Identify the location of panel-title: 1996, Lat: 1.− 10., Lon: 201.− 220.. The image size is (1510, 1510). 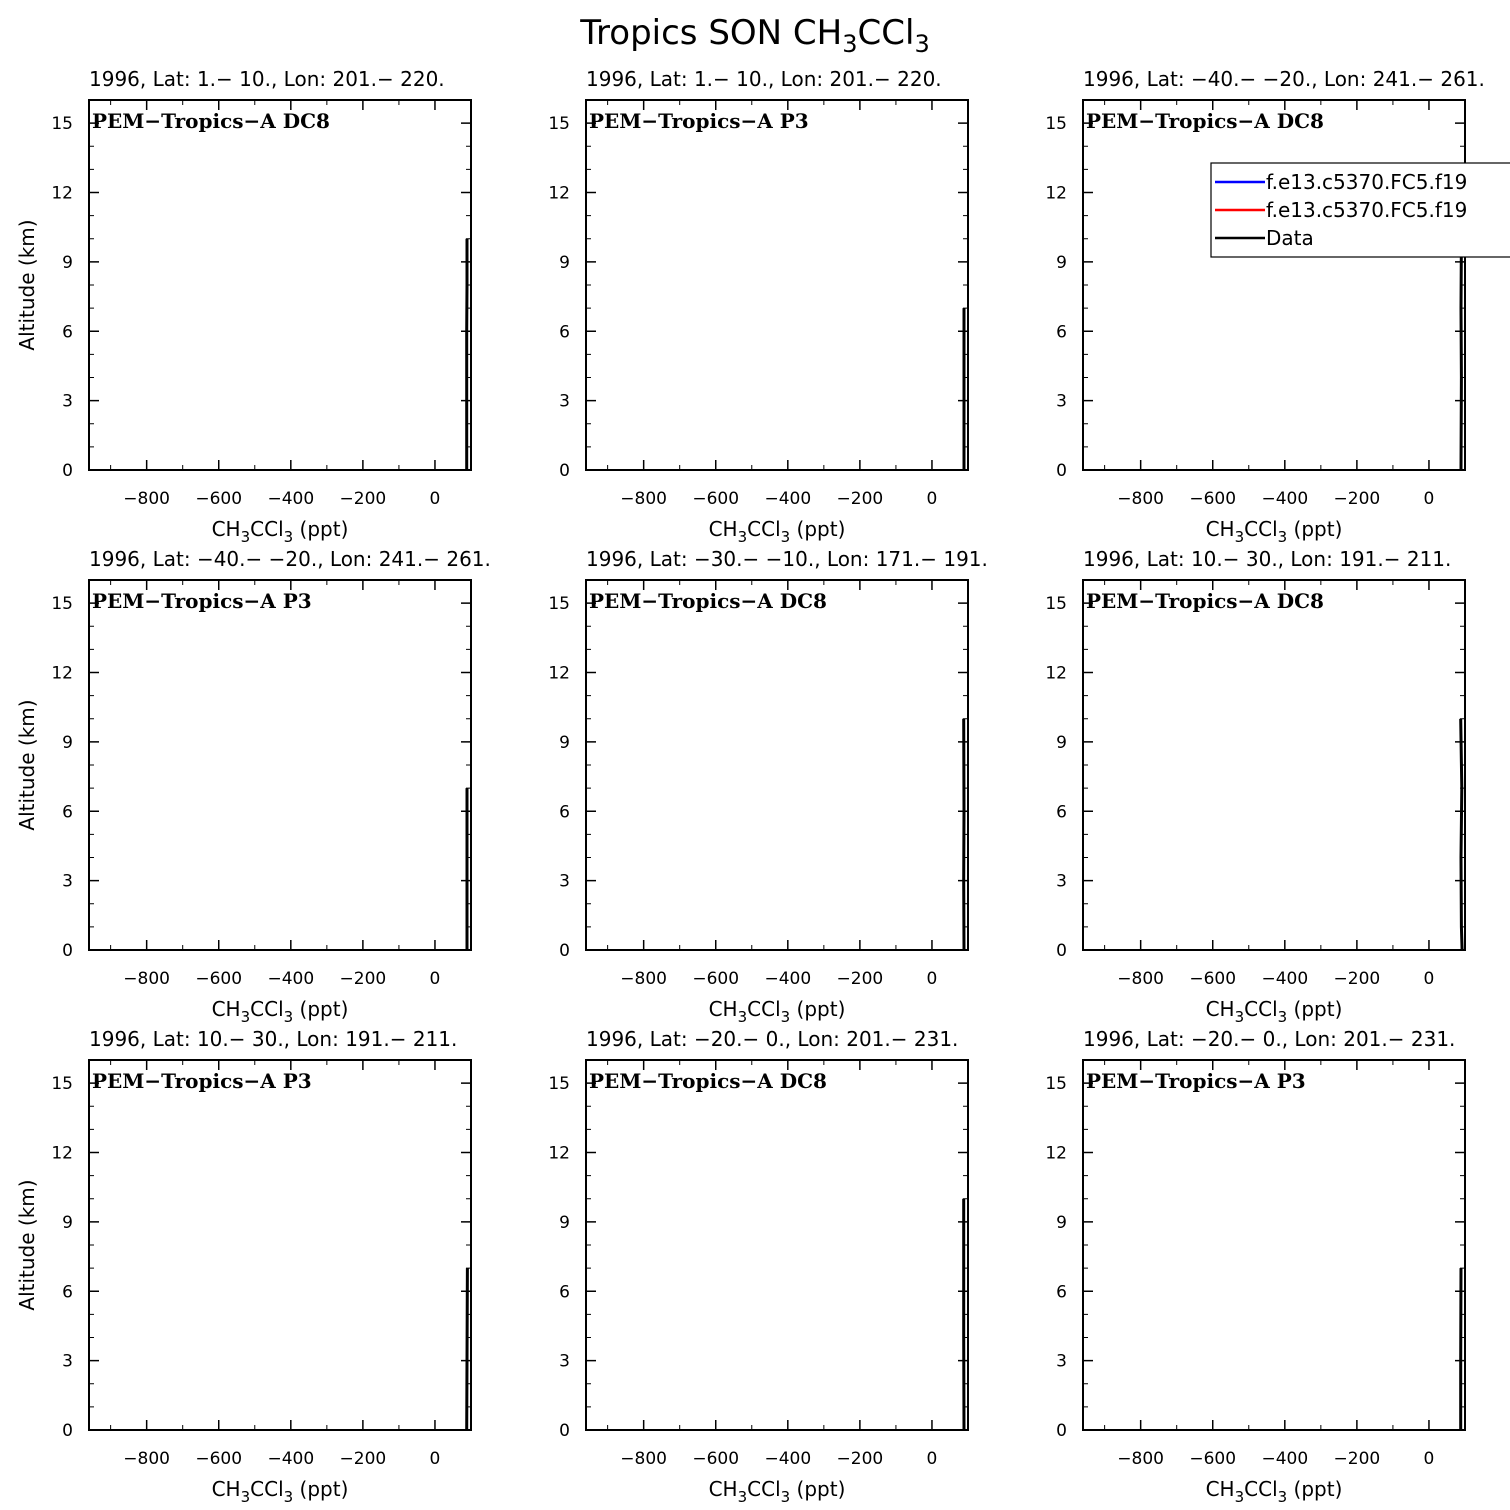
(764, 79).